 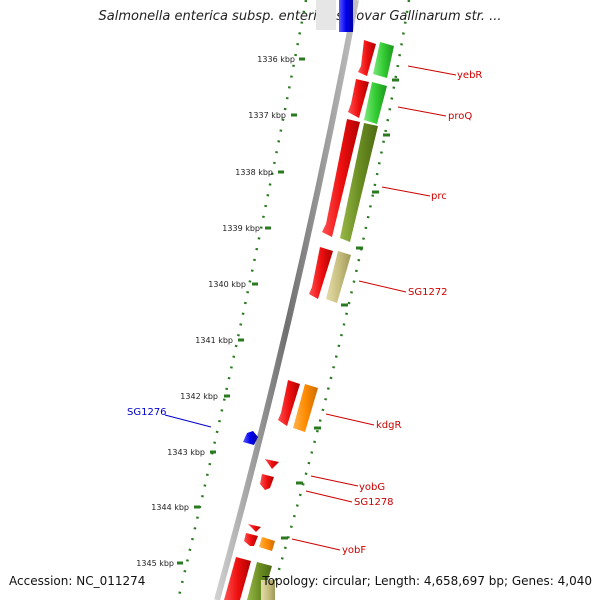 What do you see at coordinates (410, 101) in the screenshot?
I see `gene-proQ: proQ` at bounding box center [410, 101].